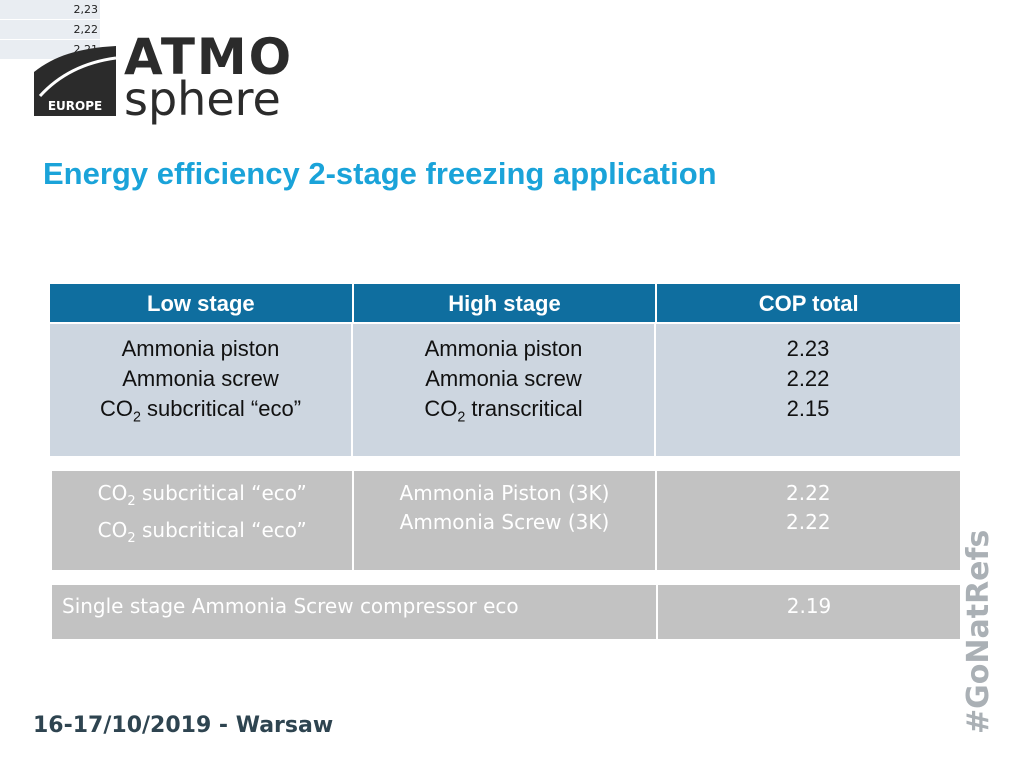 The width and height of the screenshot is (1024, 768). I want to click on high-stage-line: Ammonia piston, so click(503, 348).